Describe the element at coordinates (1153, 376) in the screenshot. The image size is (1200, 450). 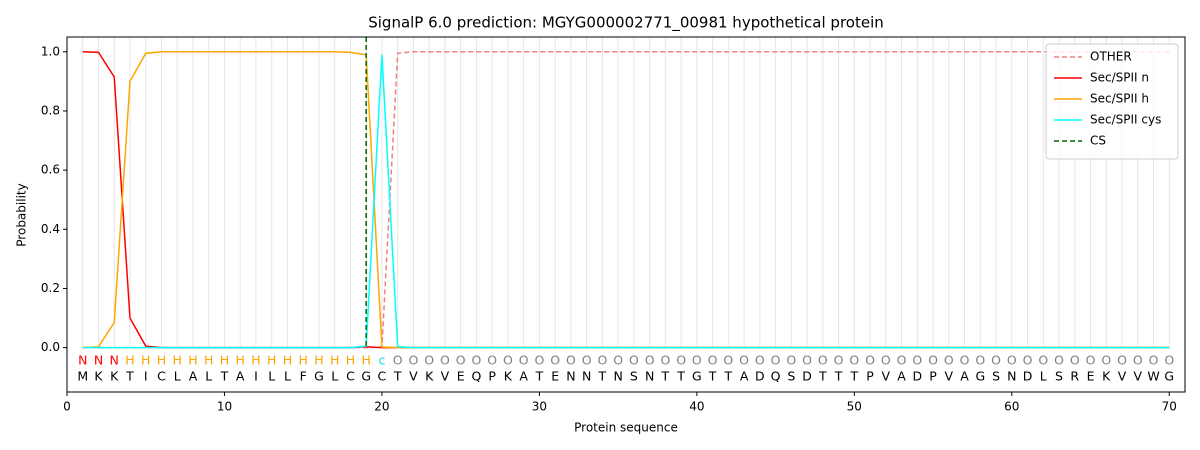
I see `residue: W` at that location.